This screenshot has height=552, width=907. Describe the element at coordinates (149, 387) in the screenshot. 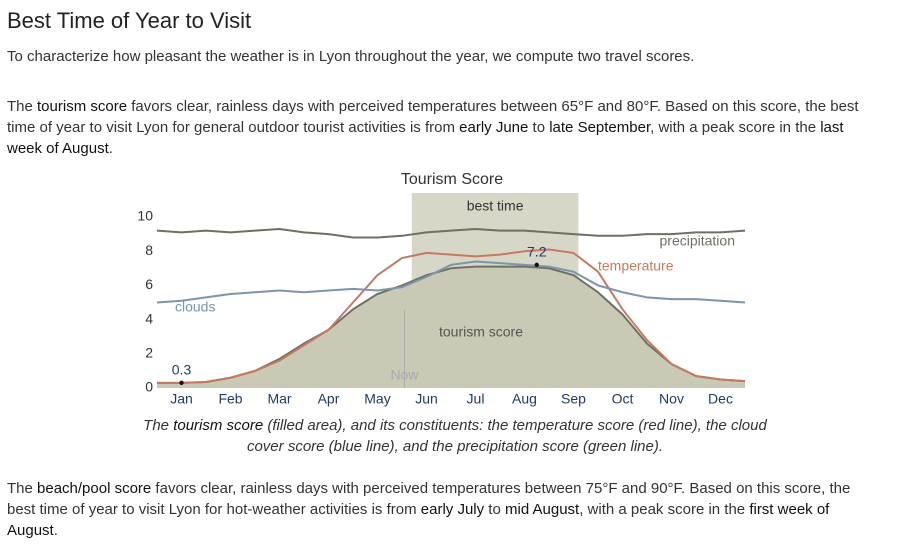

I see `y-tick-label: 0` at that location.